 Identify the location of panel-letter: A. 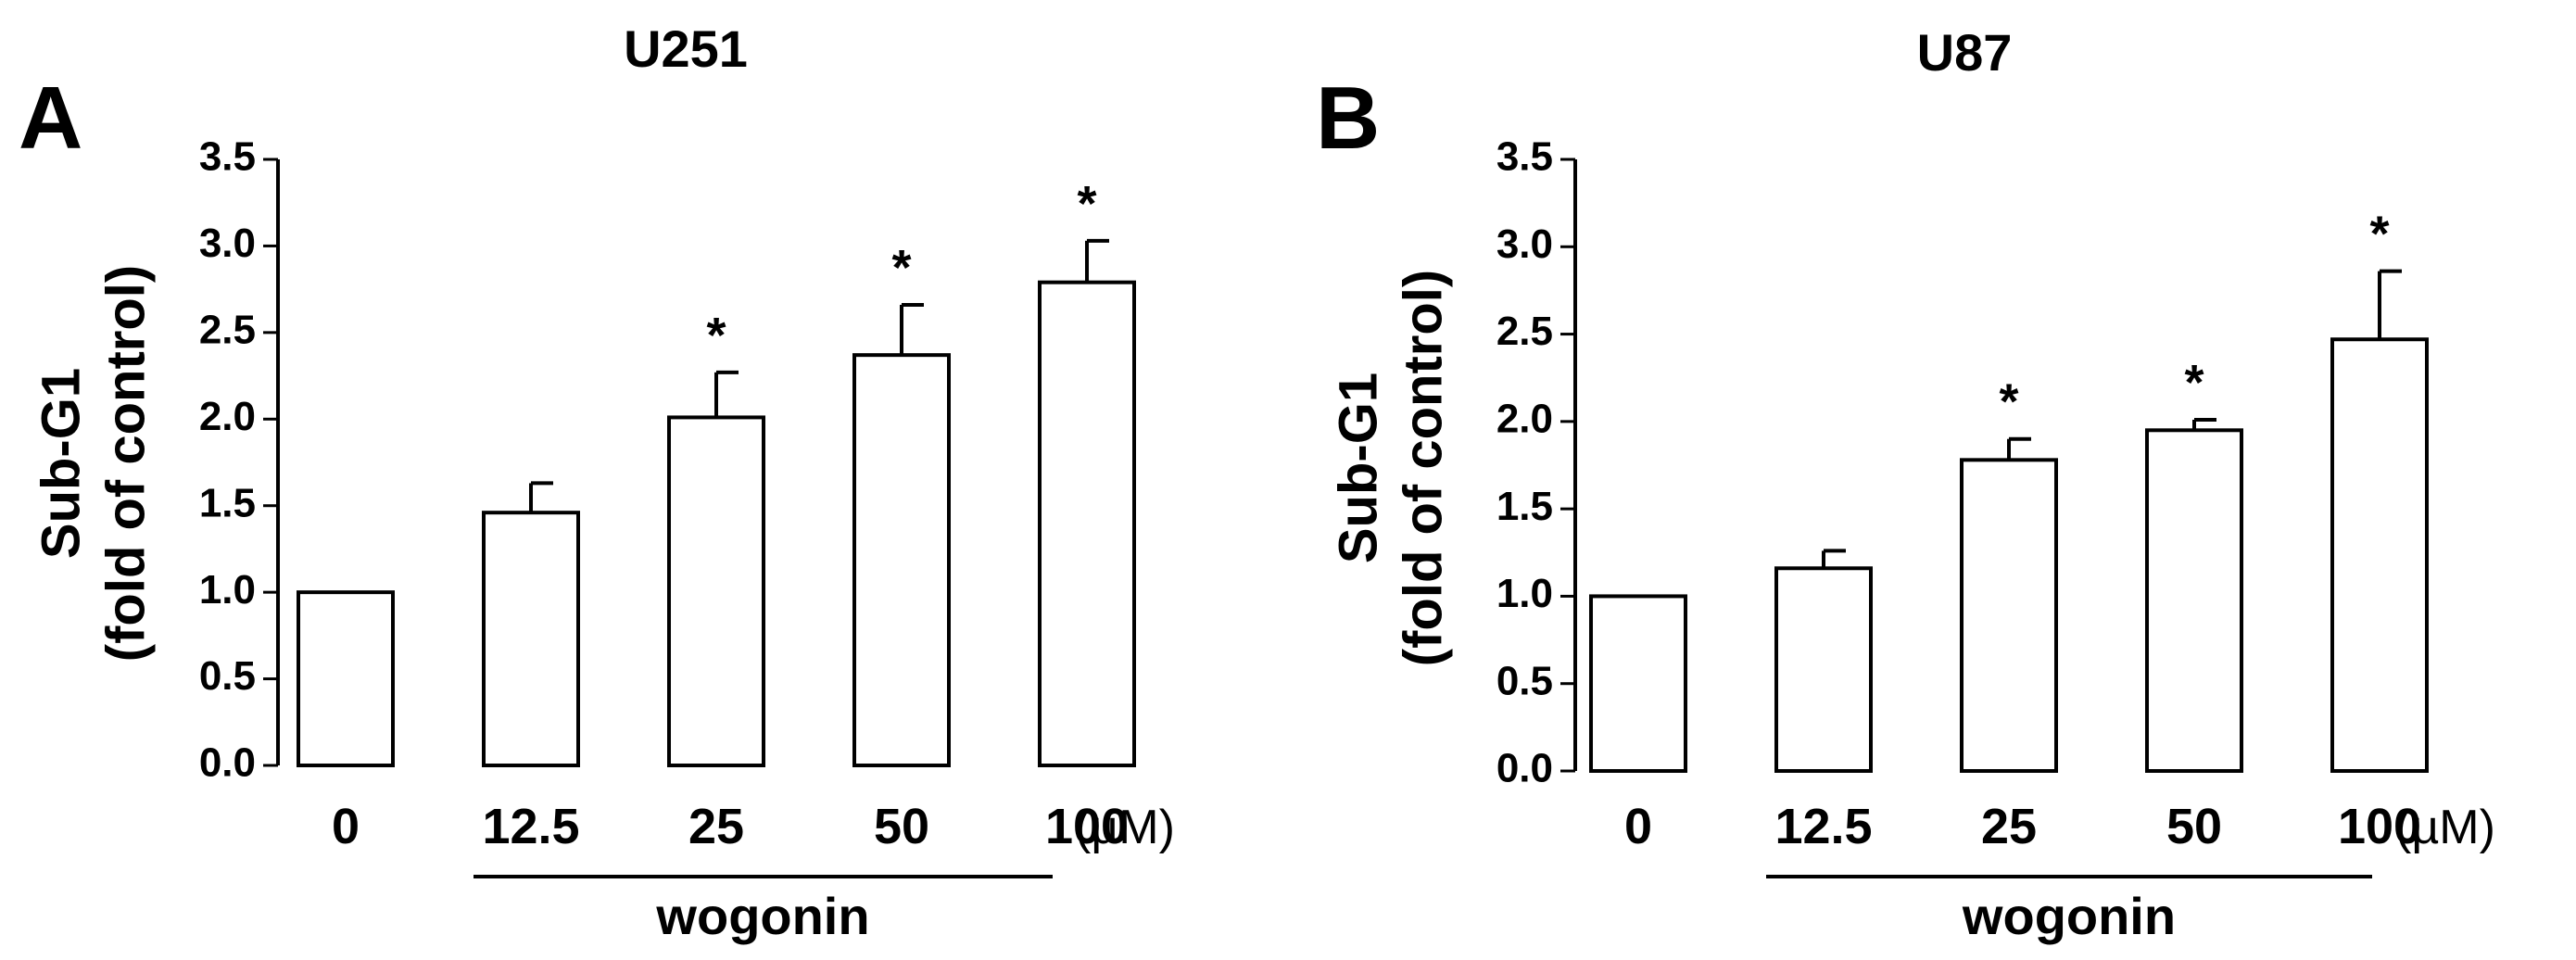
(51, 118).